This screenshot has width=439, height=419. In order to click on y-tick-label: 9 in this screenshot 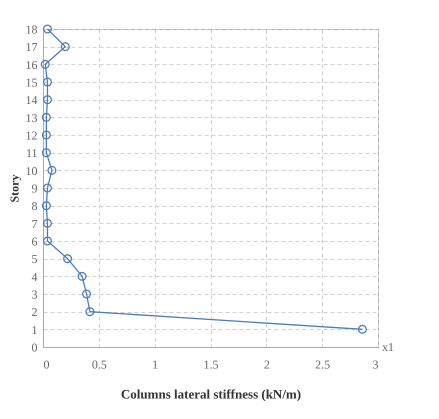, I will do `click(35, 189)`.